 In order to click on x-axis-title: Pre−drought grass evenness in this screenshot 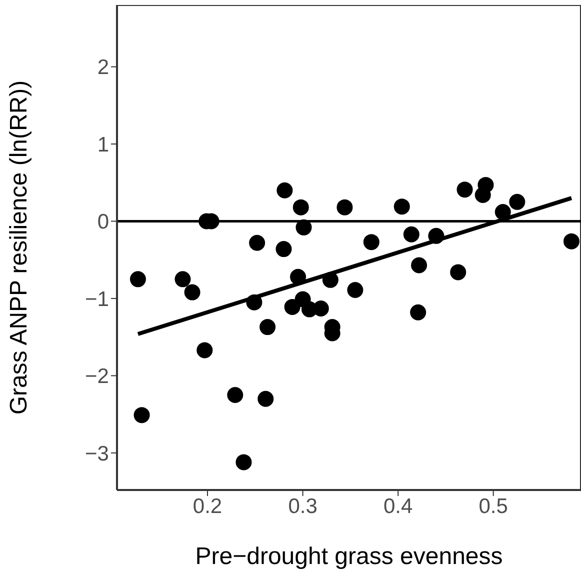, I will do `click(349, 556)`.